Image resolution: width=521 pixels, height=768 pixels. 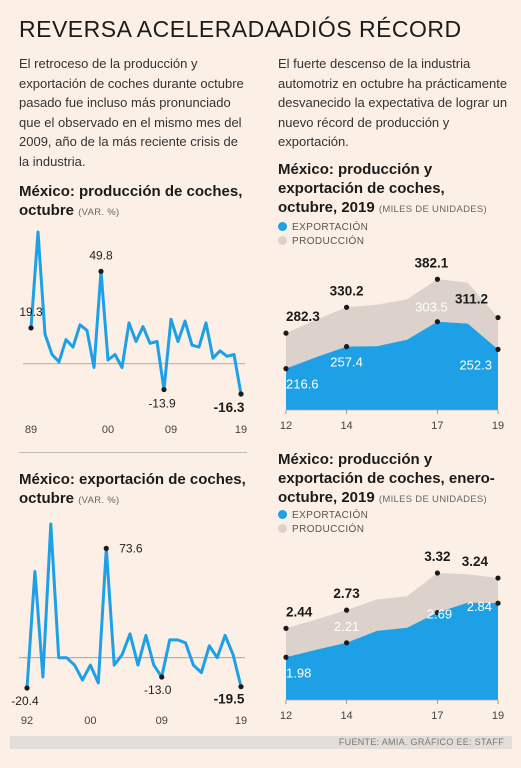 What do you see at coordinates (370, 29) in the screenshot?
I see `right-headline: ADIÓS RÉCORD` at bounding box center [370, 29].